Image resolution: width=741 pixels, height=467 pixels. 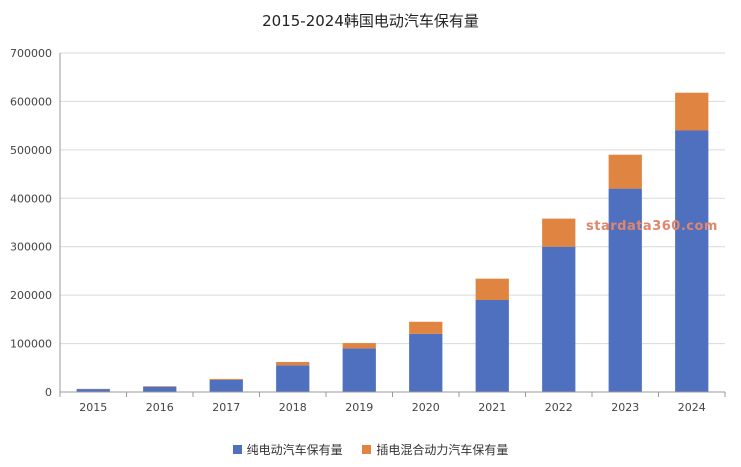 I want to click on bar-bev-2016, so click(x=160, y=389).